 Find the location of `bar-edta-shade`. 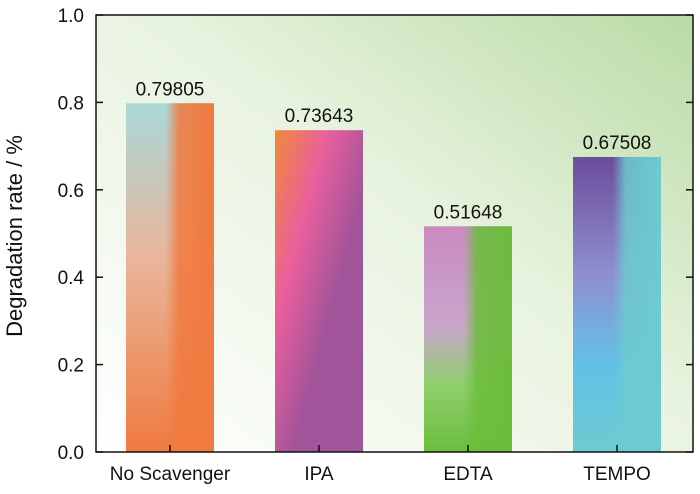

bar-edta-shade is located at coordinates (468, 339).